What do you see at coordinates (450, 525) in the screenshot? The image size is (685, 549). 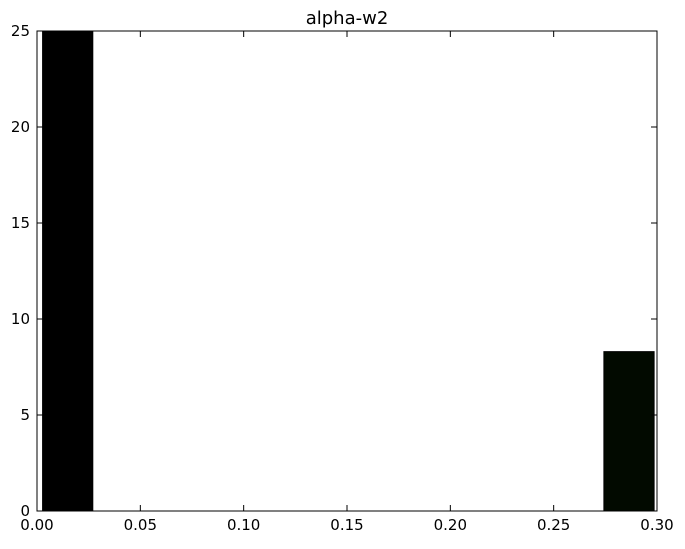 I see `x-tick-label: 0.20` at bounding box center [450, 525].